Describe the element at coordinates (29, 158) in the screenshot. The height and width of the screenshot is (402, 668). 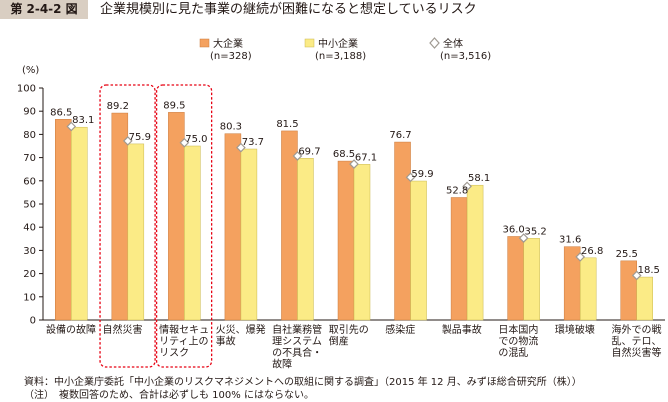
I see `y-tick-label: 70` at that location.